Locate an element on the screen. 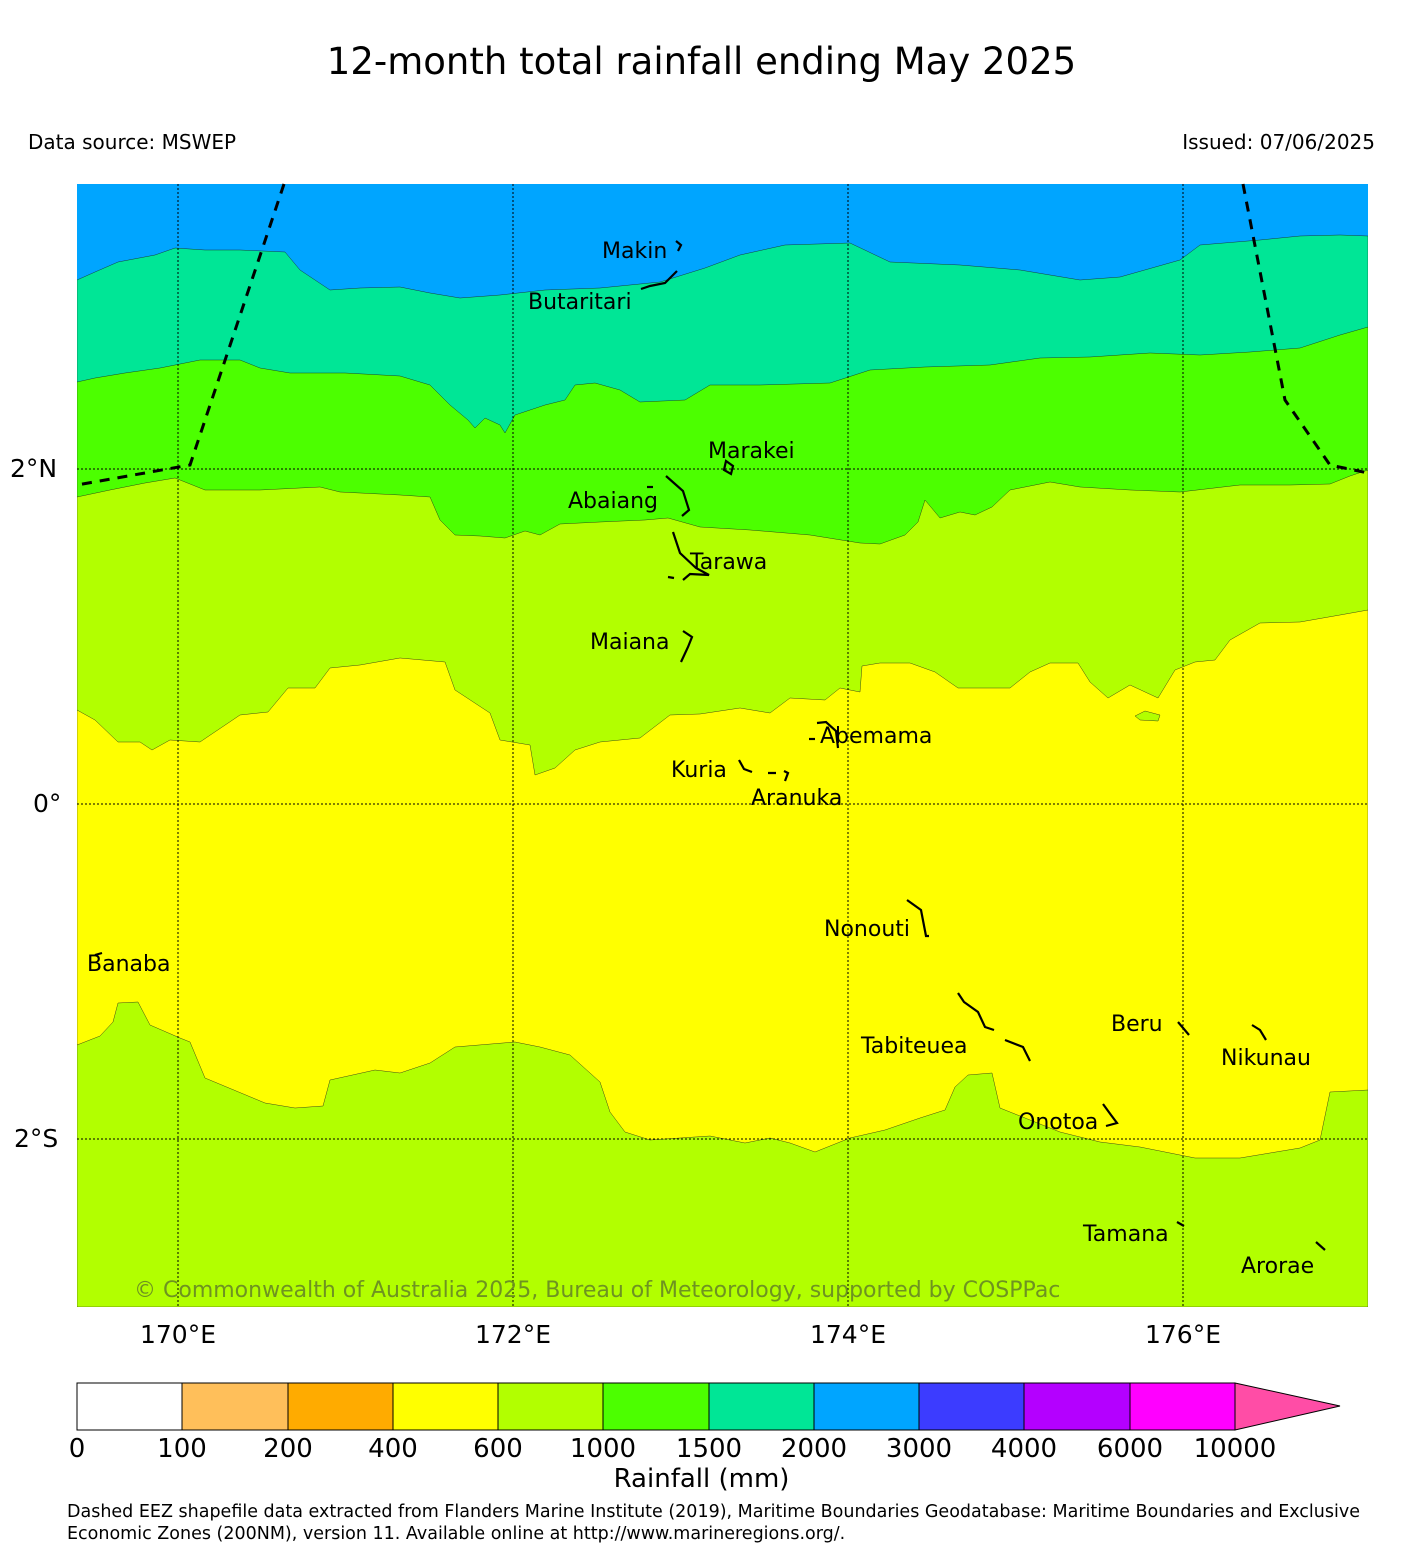  label-nonouti: Nonouti is located at coordinates (867, 929).